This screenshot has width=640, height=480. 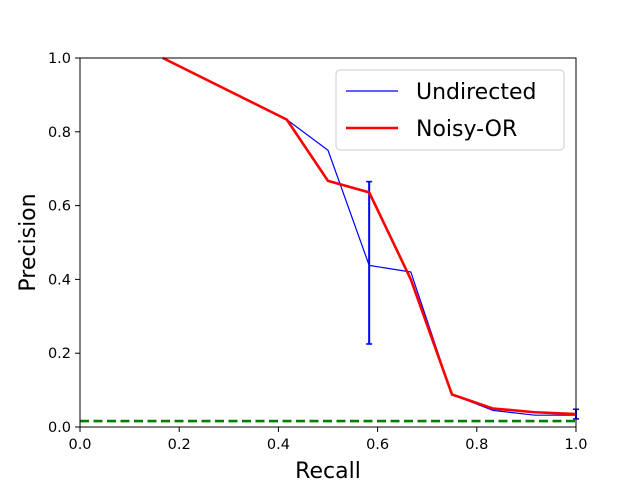 What do you see at coordinates (476, 92) in the screenshot?
I see `legend-label-undirected: Undirected` at bounding box center [476, 92].